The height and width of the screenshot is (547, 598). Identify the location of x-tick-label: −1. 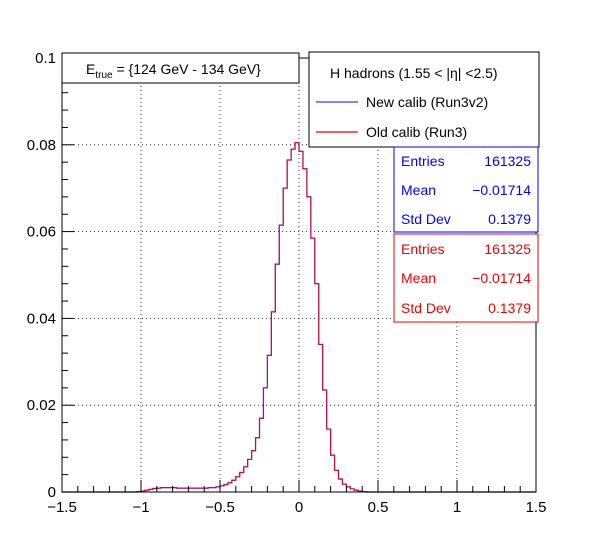
(140, 507).